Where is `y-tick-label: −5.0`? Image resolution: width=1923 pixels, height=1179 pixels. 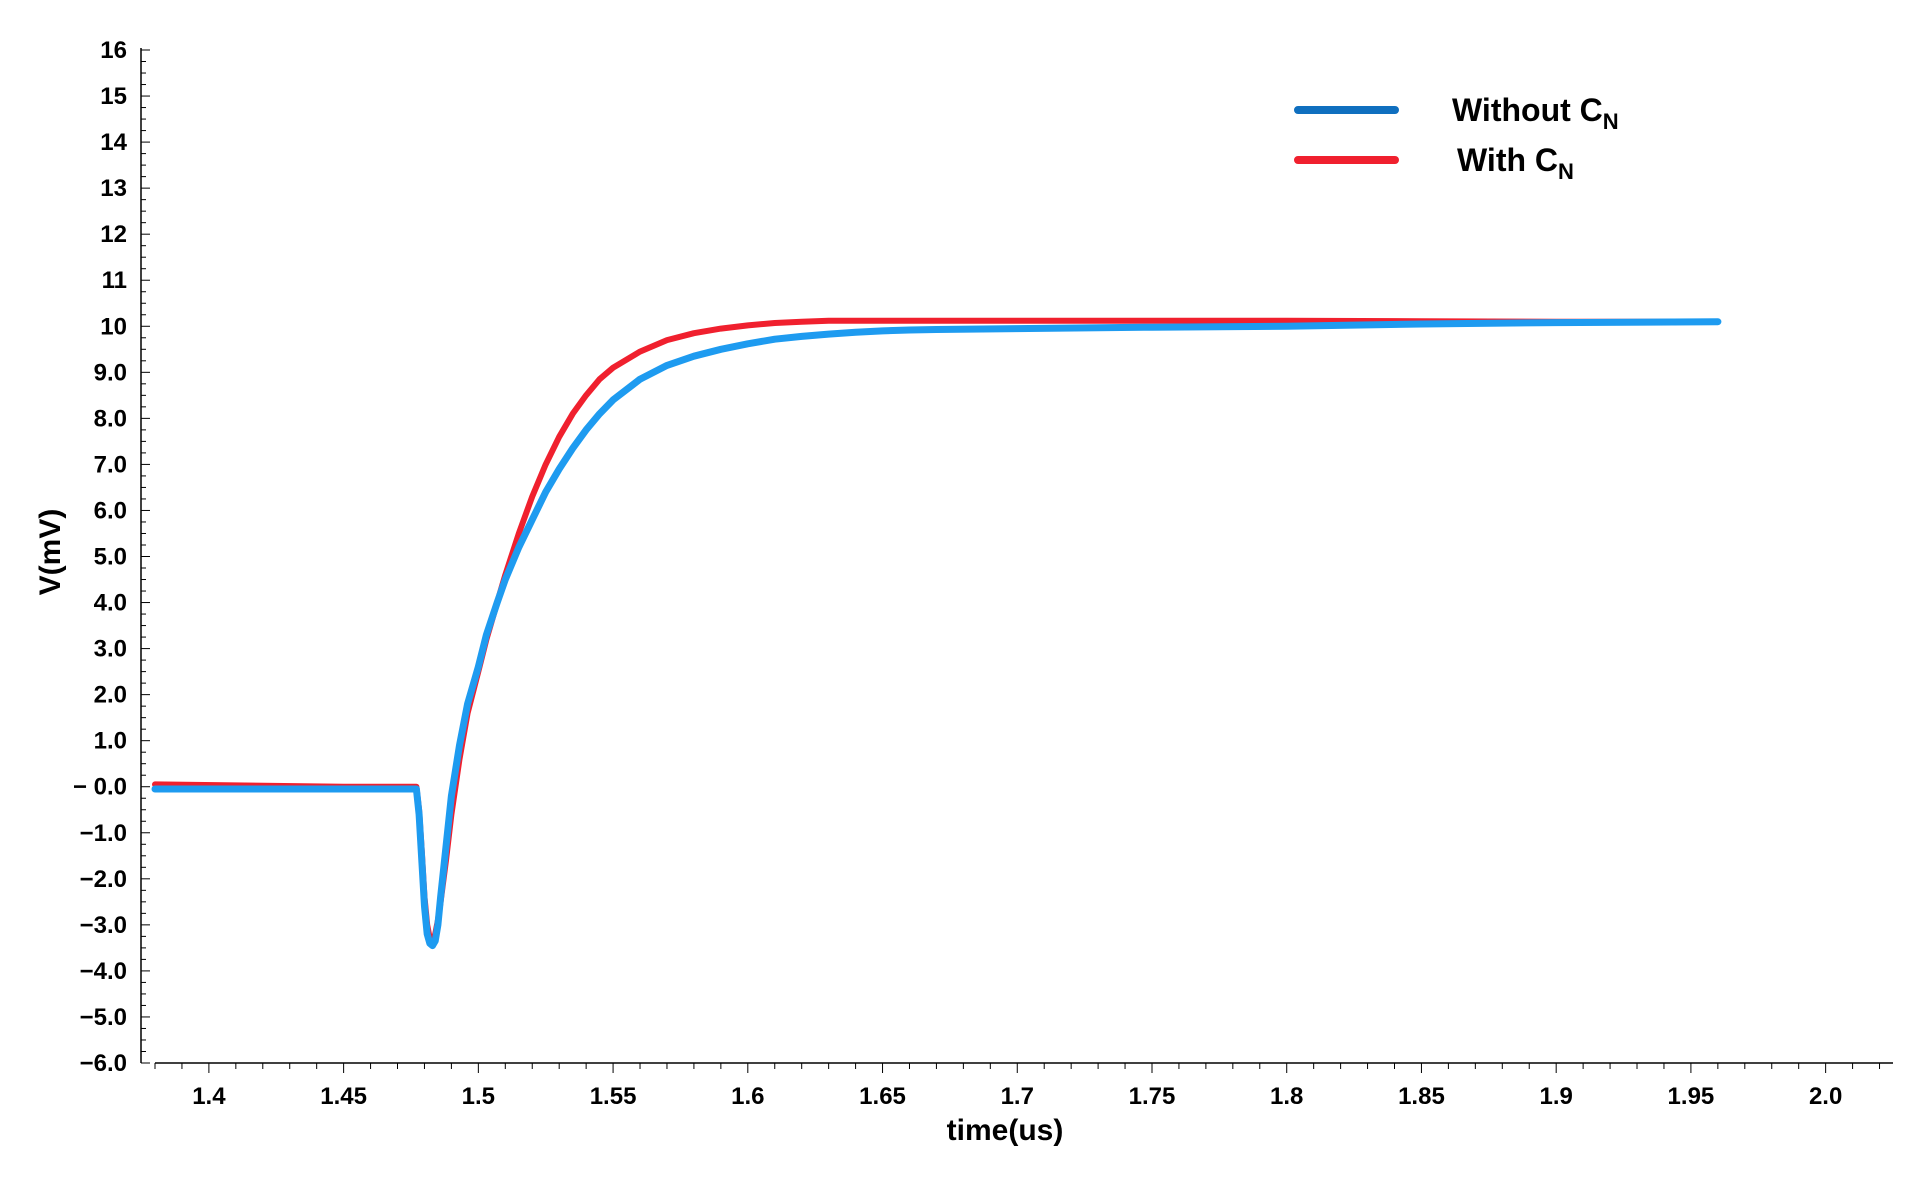 y-tick-label: −5.0 is located at coordinates (103, 1017).